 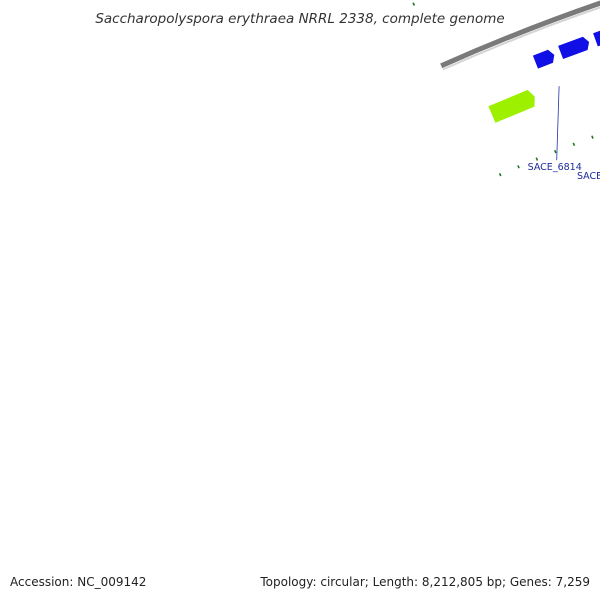 I want to click on gene-leader-line, so click(x=558, y=123).